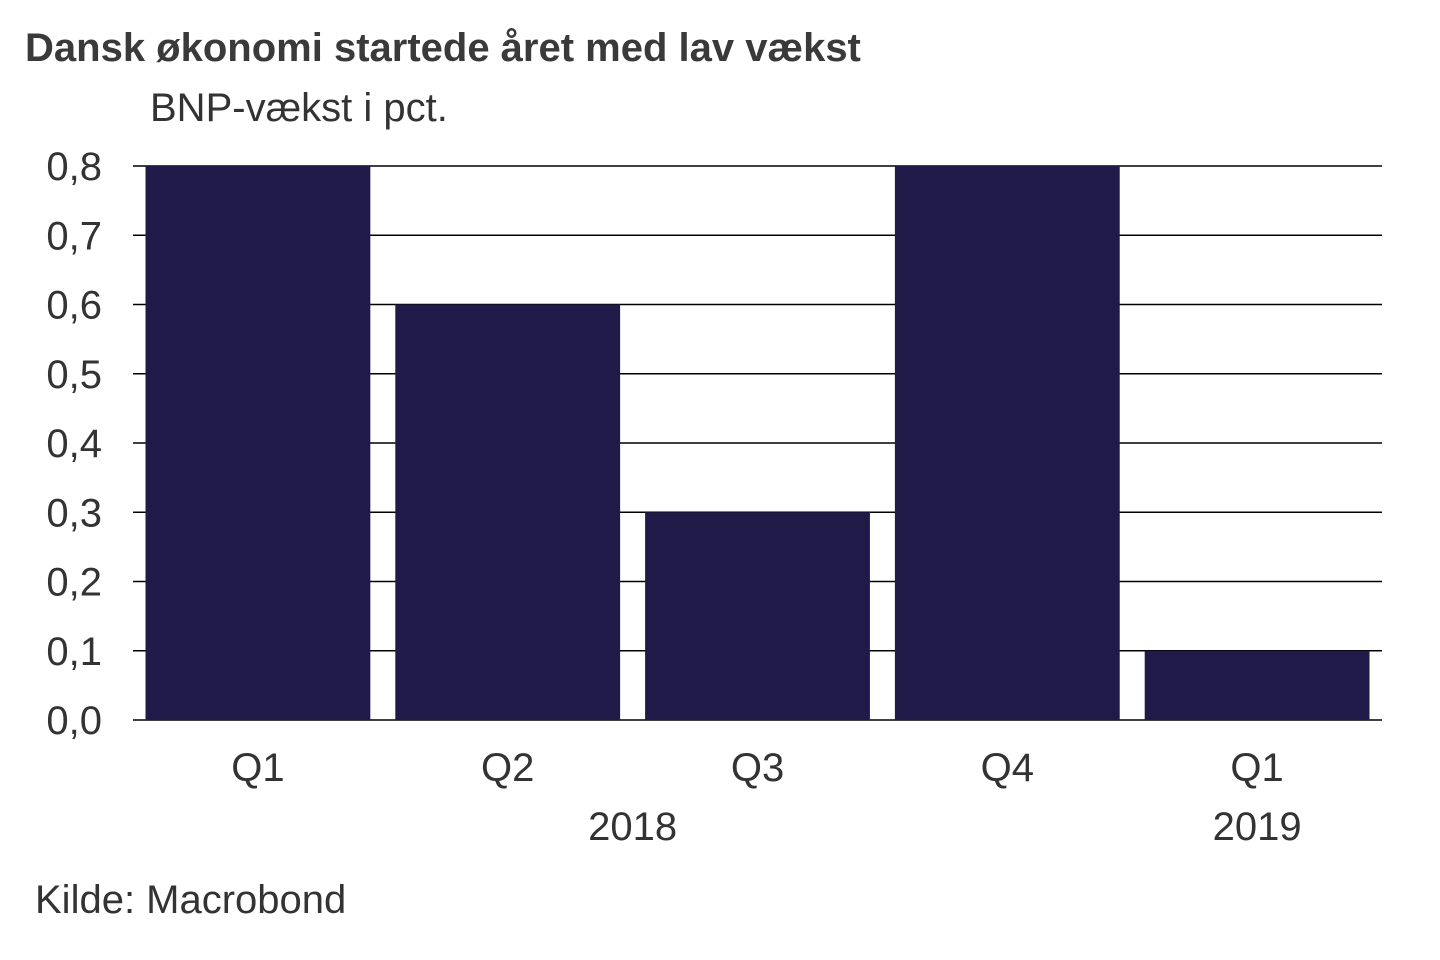  Describe the element at coordinates (74, 236) in the screenshot. I see `y-tick-label: 0,7` at that location.